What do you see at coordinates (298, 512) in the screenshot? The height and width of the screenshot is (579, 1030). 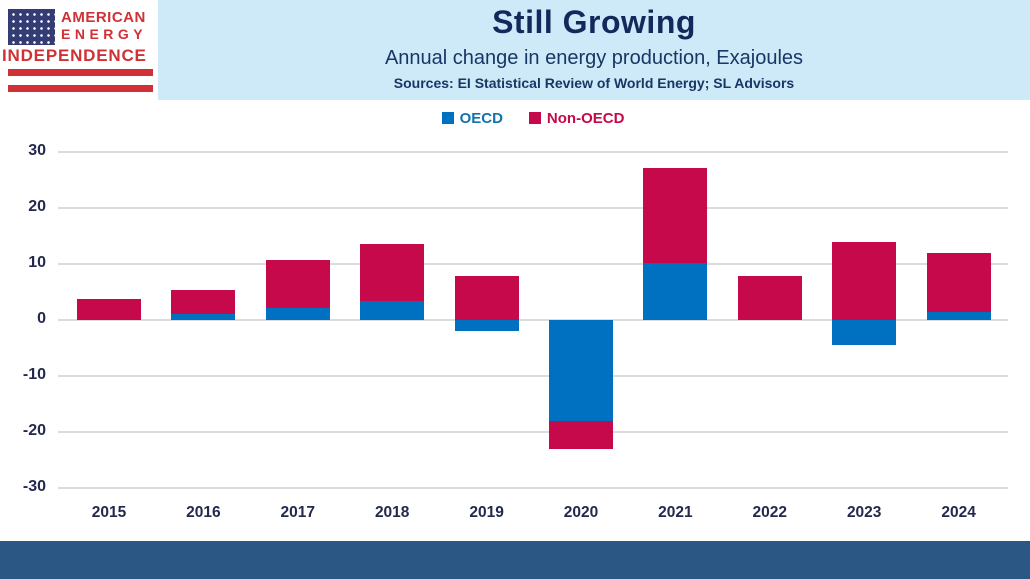 I see `x-axis-label-2017: 2017` at bounding box center [298, 512].